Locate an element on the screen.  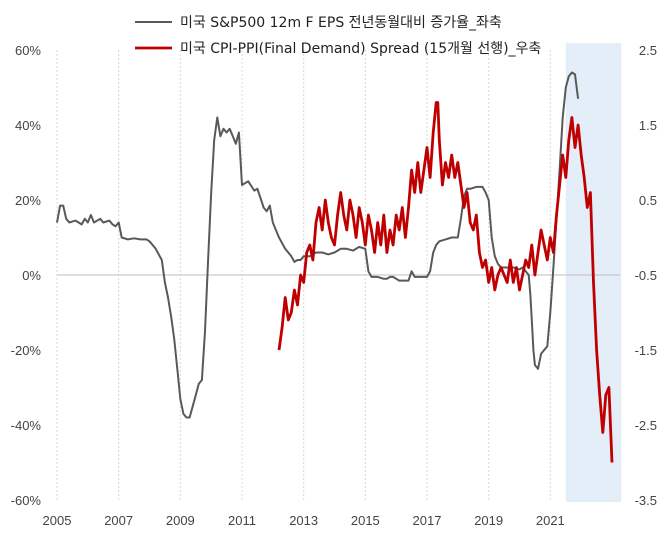
x-tick-label: 2007 is located at coordinates (118, 520).